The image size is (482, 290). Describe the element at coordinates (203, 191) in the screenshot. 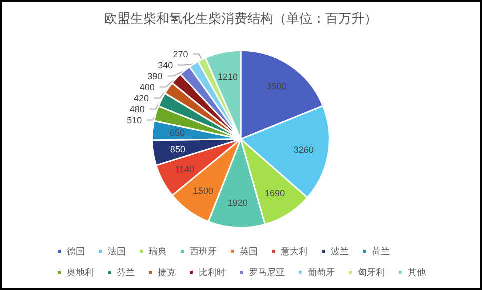

I see `data-label: 1500` at that location.